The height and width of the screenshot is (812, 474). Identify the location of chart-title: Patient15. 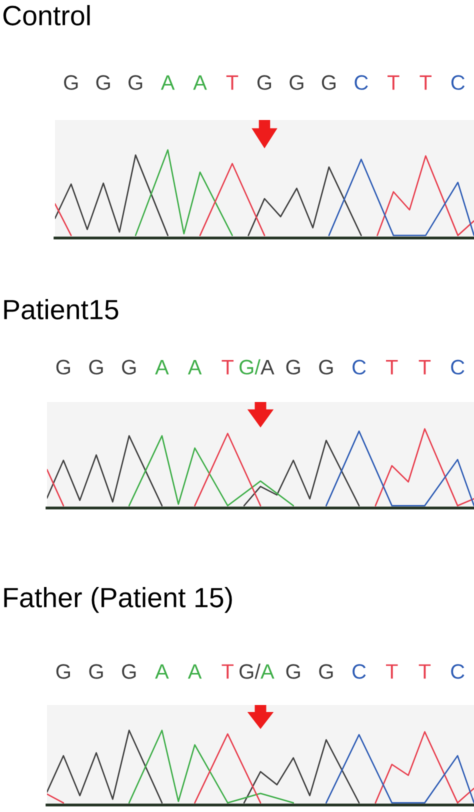
(61, 309).